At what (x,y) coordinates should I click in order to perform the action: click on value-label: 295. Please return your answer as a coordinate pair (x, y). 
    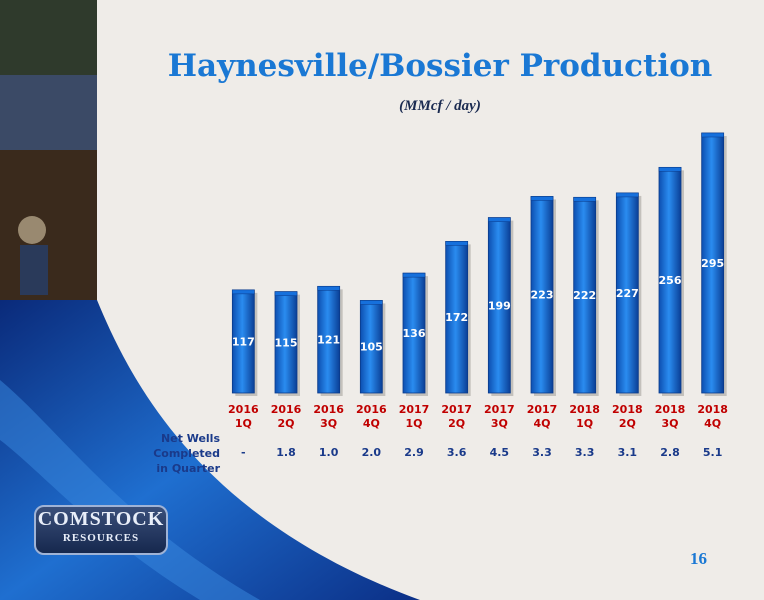
    Looking at the image, I should click on (712, 263).